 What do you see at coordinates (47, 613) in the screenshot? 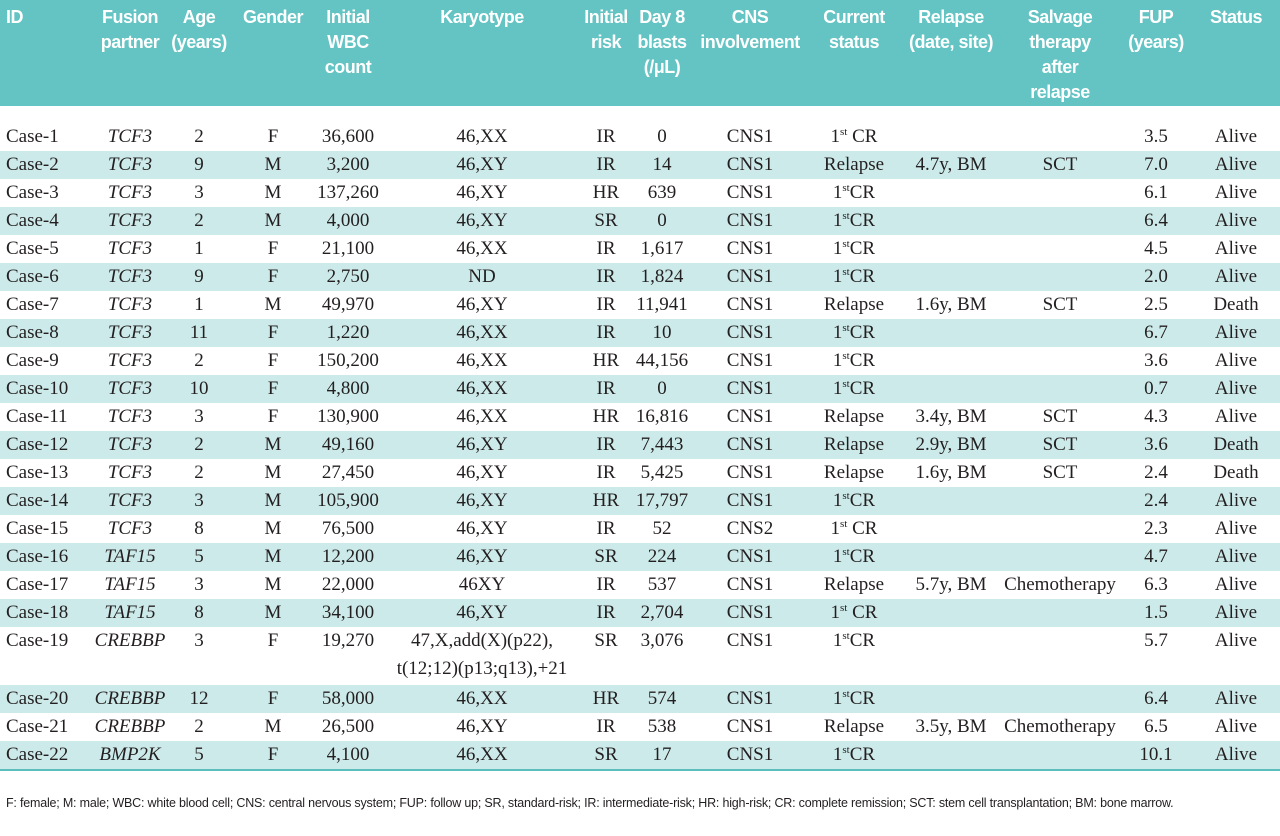
I see `cell-id: Case-18` at bounding box center [47, 613].